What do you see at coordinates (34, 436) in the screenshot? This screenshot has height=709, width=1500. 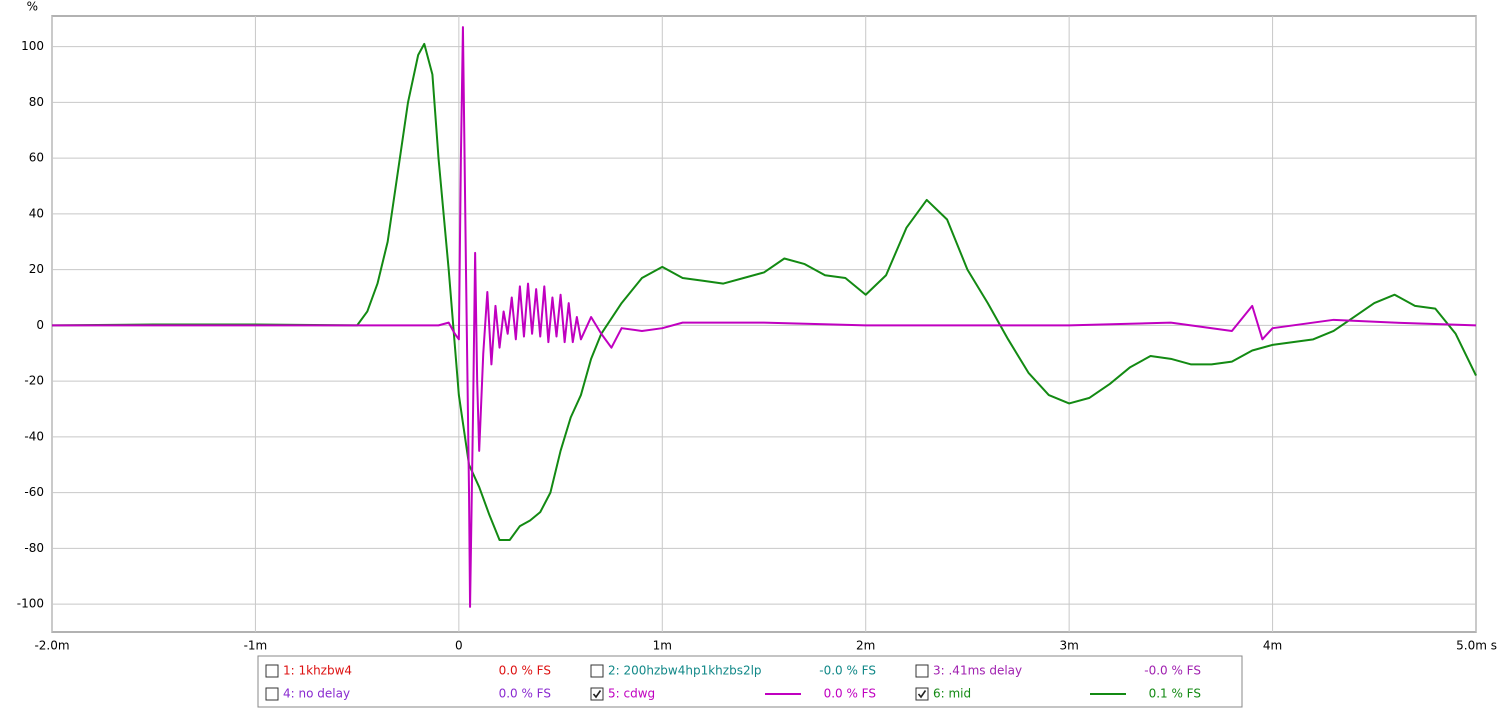 I see `y-tick-label: -40` at bounding box center [34, 436].